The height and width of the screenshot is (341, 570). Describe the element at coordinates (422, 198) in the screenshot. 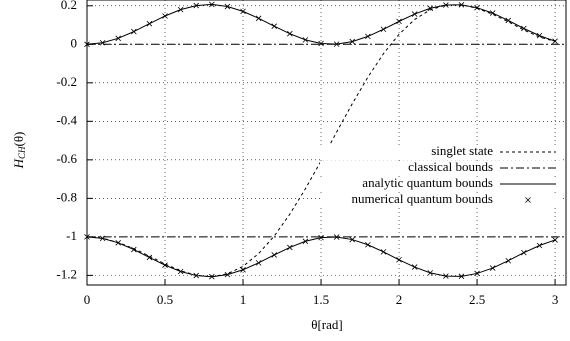

I see `legend-label: numerical quantum bounds` at that location.